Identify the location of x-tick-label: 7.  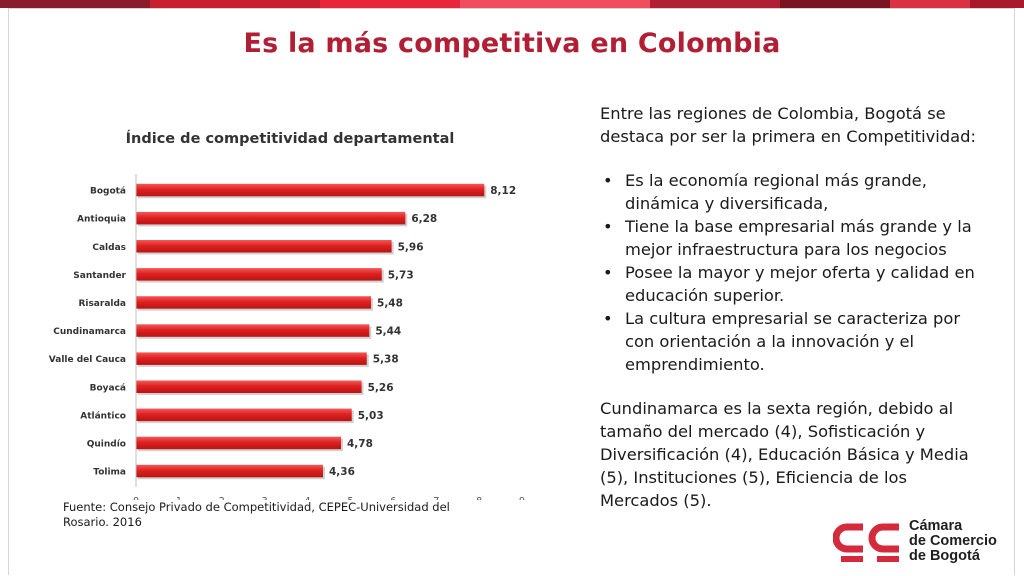
(436, 498).